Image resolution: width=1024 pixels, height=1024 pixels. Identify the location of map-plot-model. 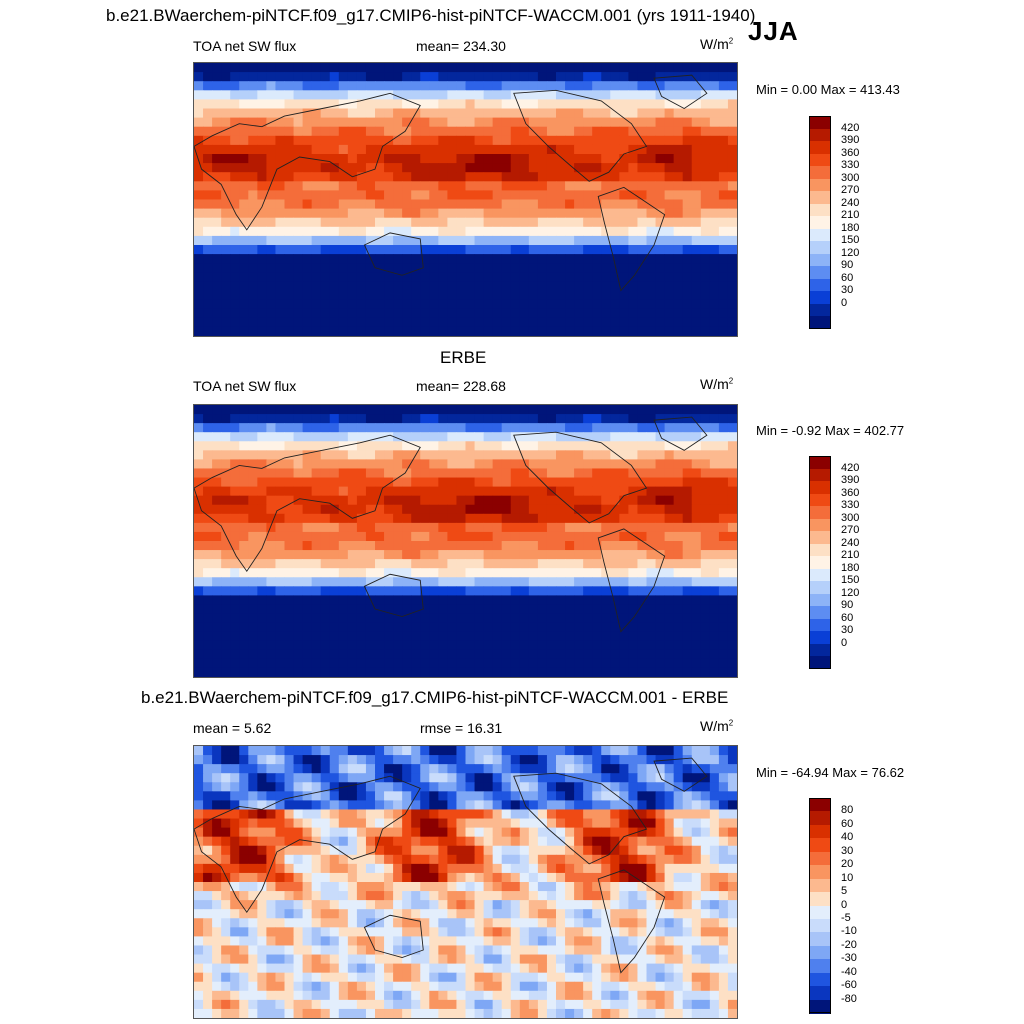
(465, 199).